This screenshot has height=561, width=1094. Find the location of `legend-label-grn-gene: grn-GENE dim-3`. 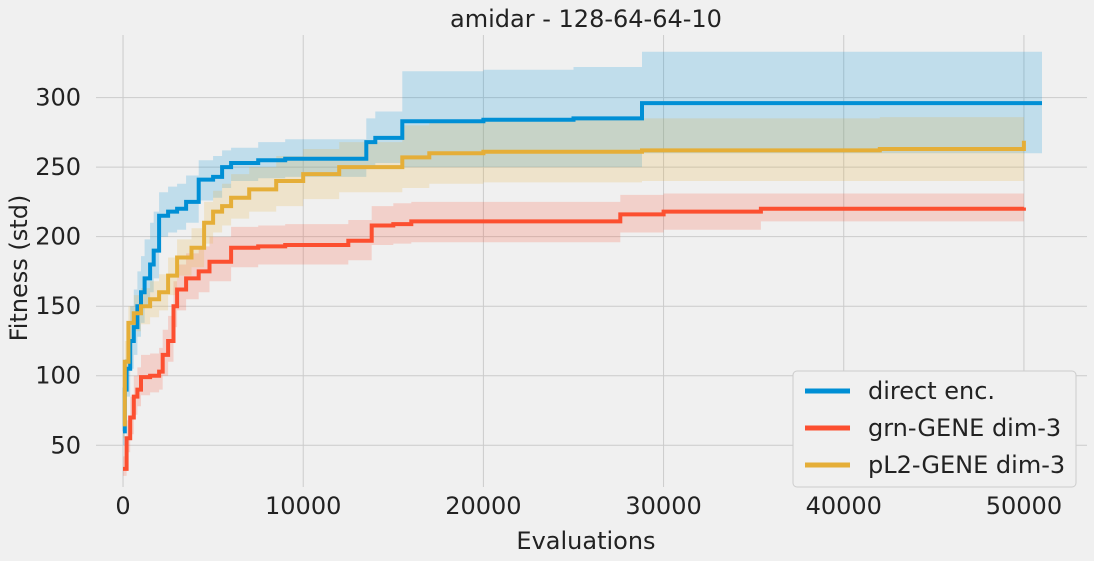

legend-label-grn-gene: grn-GENE dim-3 is located at coordinates (964, 428).